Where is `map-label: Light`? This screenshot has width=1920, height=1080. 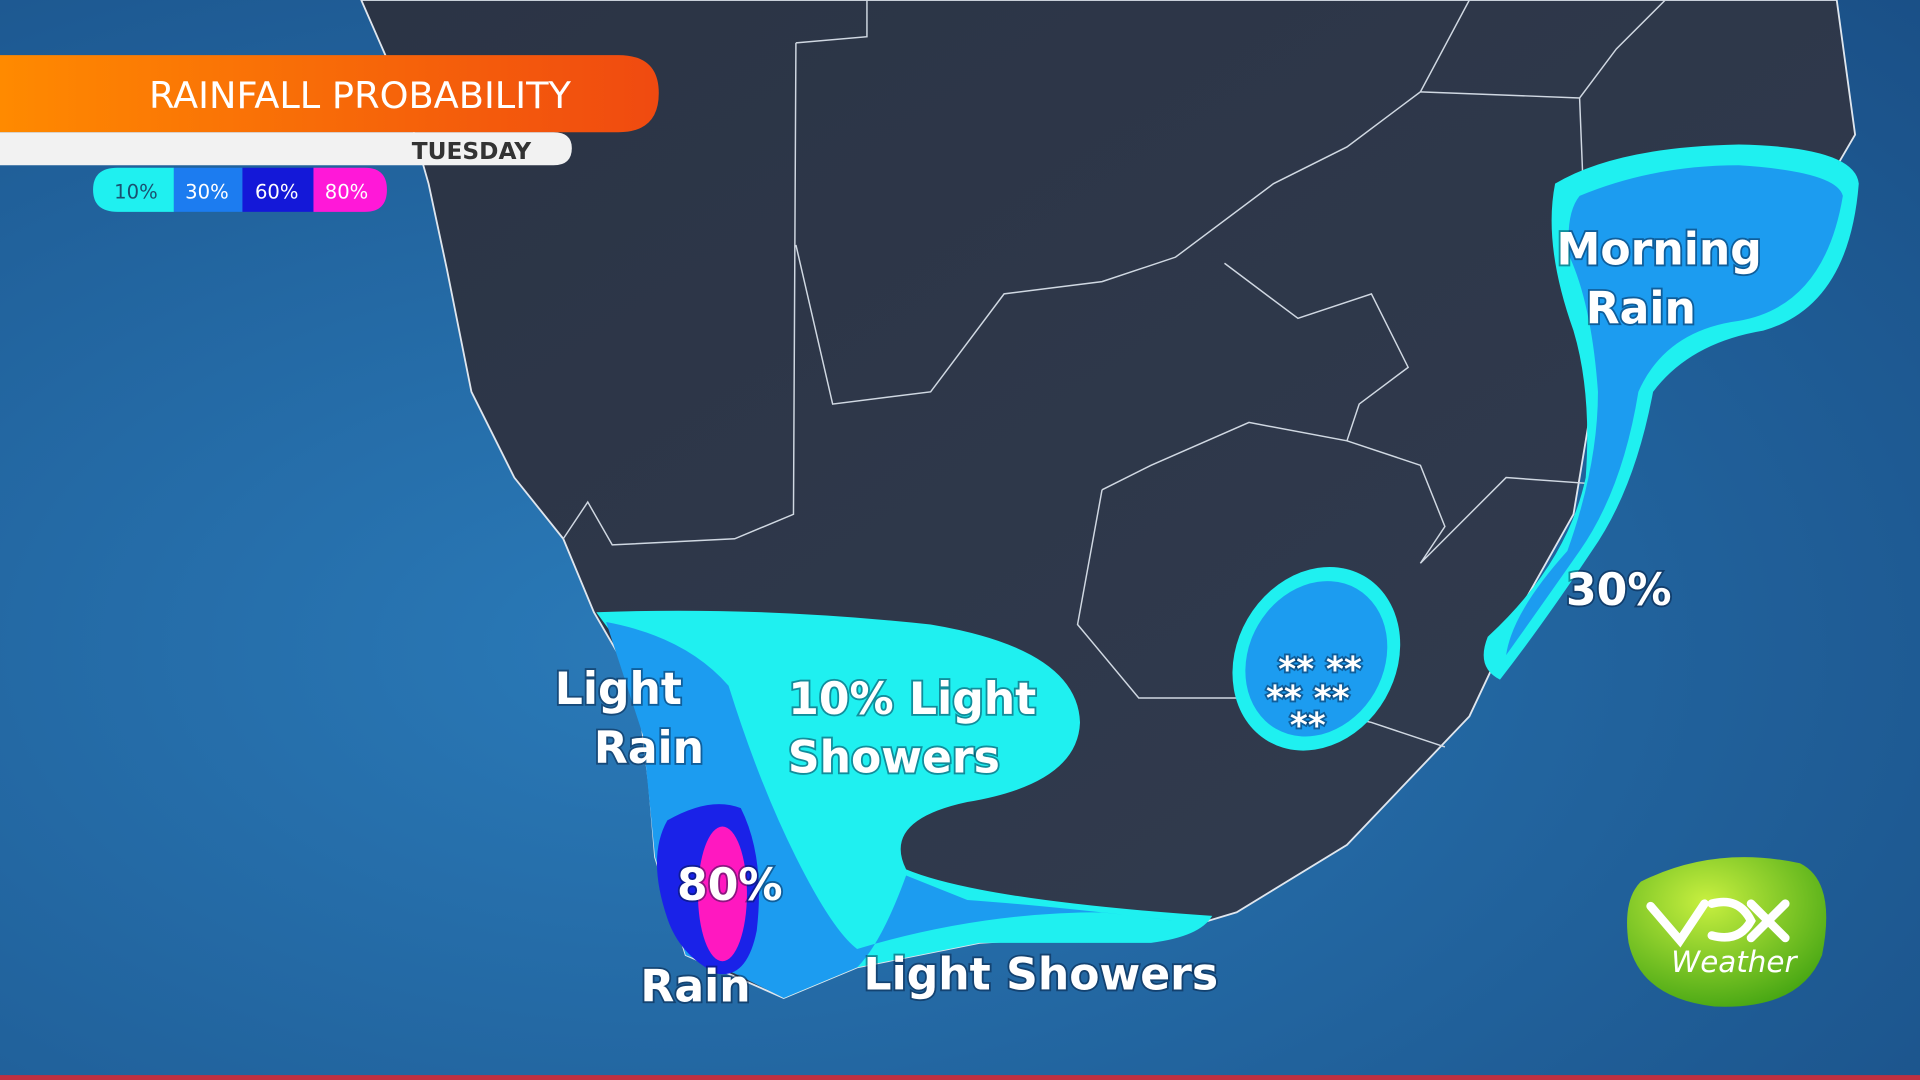
map-label: Light is located at coordinates (618, 689).